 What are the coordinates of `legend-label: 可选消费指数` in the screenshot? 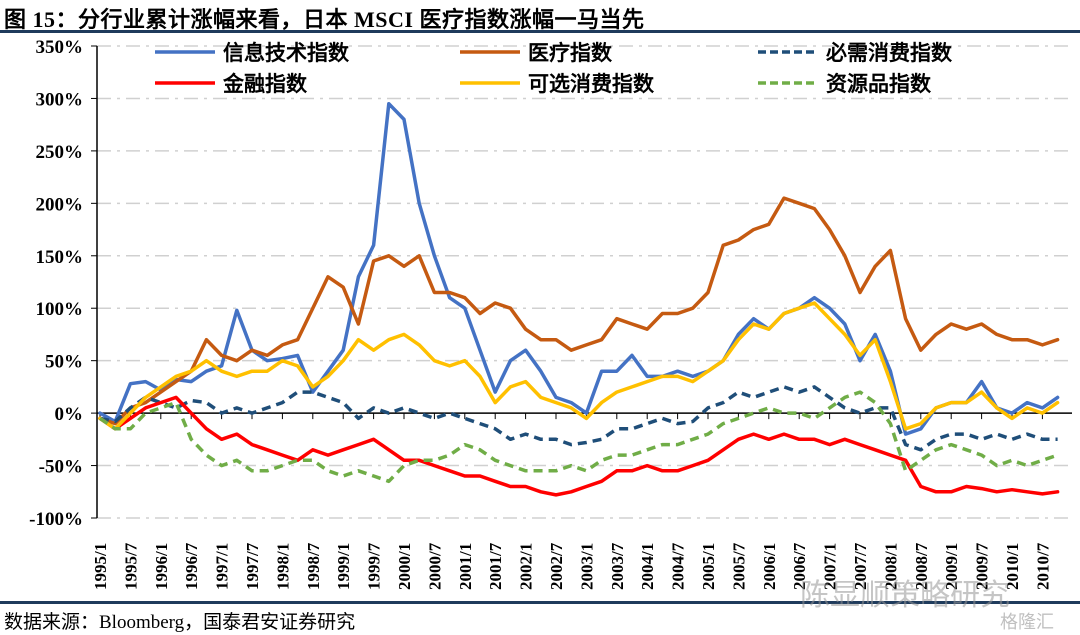 It's located at (591, 84).